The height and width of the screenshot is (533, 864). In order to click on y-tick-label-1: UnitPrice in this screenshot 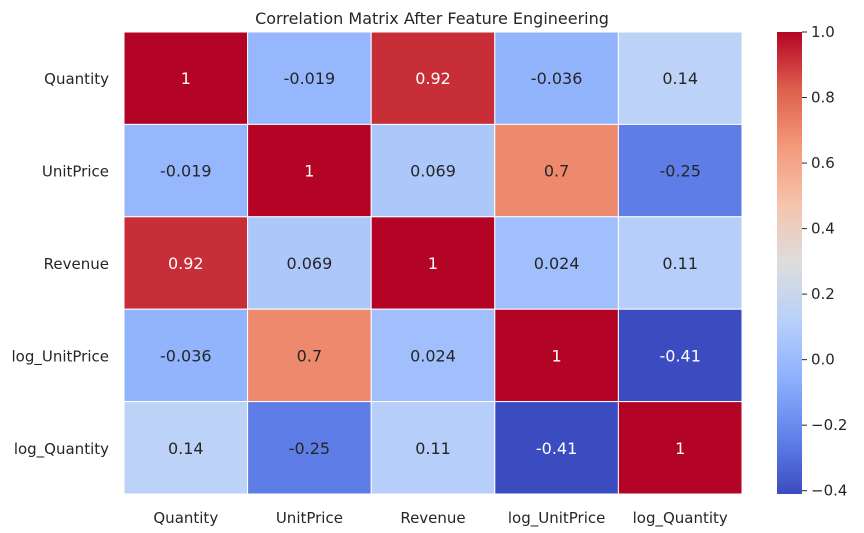, I will do `click(75, 172)`.